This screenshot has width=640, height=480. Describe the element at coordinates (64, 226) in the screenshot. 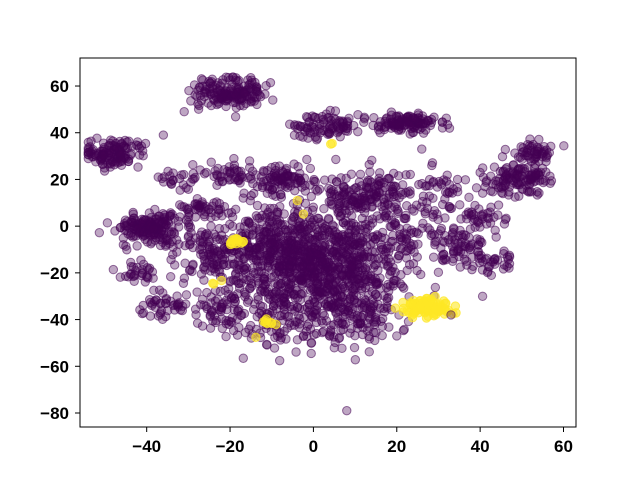

I see `y-tick-label: 0` at that location.